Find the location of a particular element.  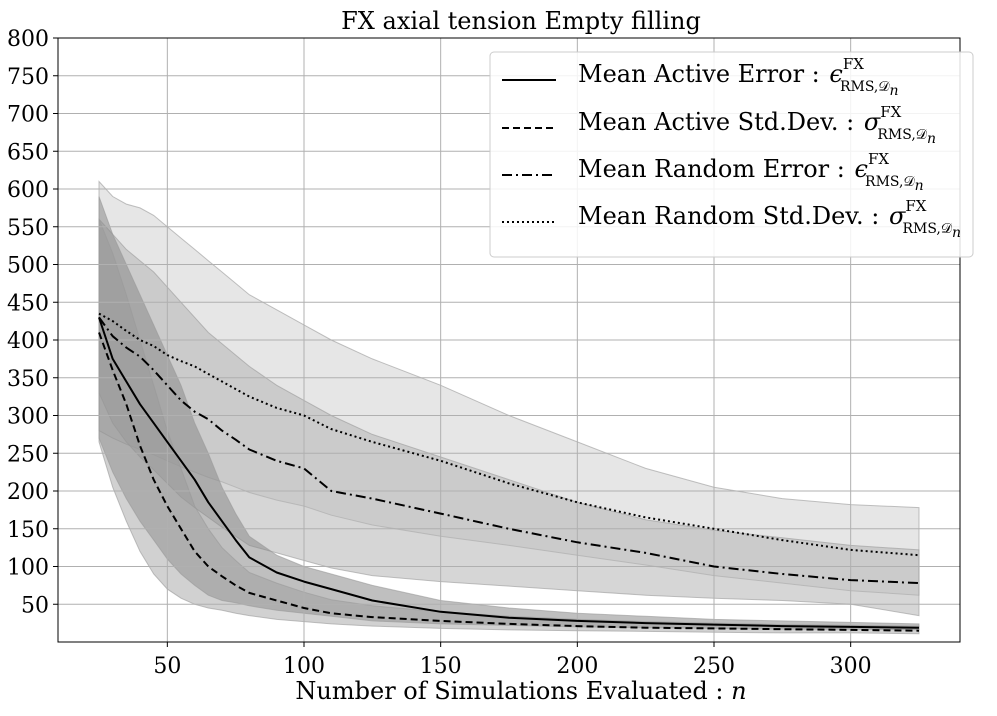

legend-label-2: Mean Active Std.Dev. : σFX RMS,𝒟n is located at coordinates (757, 125).